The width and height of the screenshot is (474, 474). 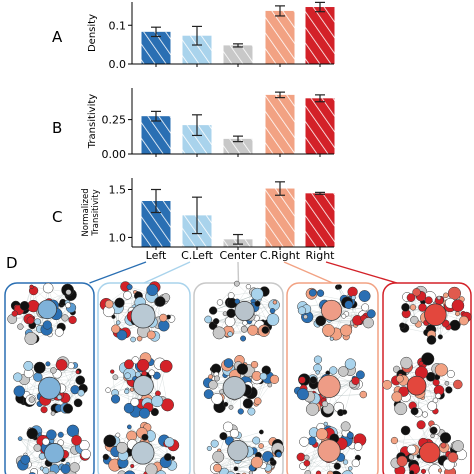 I want to click on network-hub-node, so click(x=332, y=310).